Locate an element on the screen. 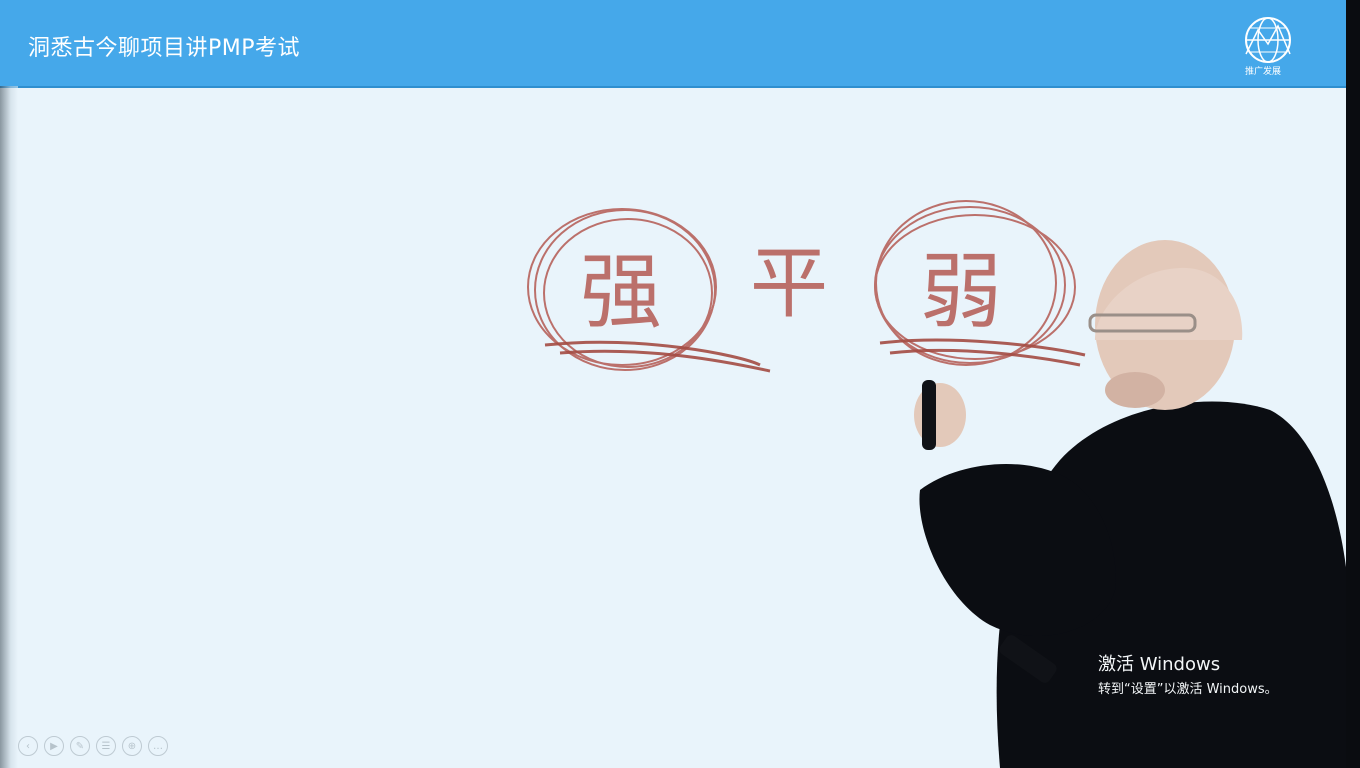  ink-underline is located at coordinates (815, 355).